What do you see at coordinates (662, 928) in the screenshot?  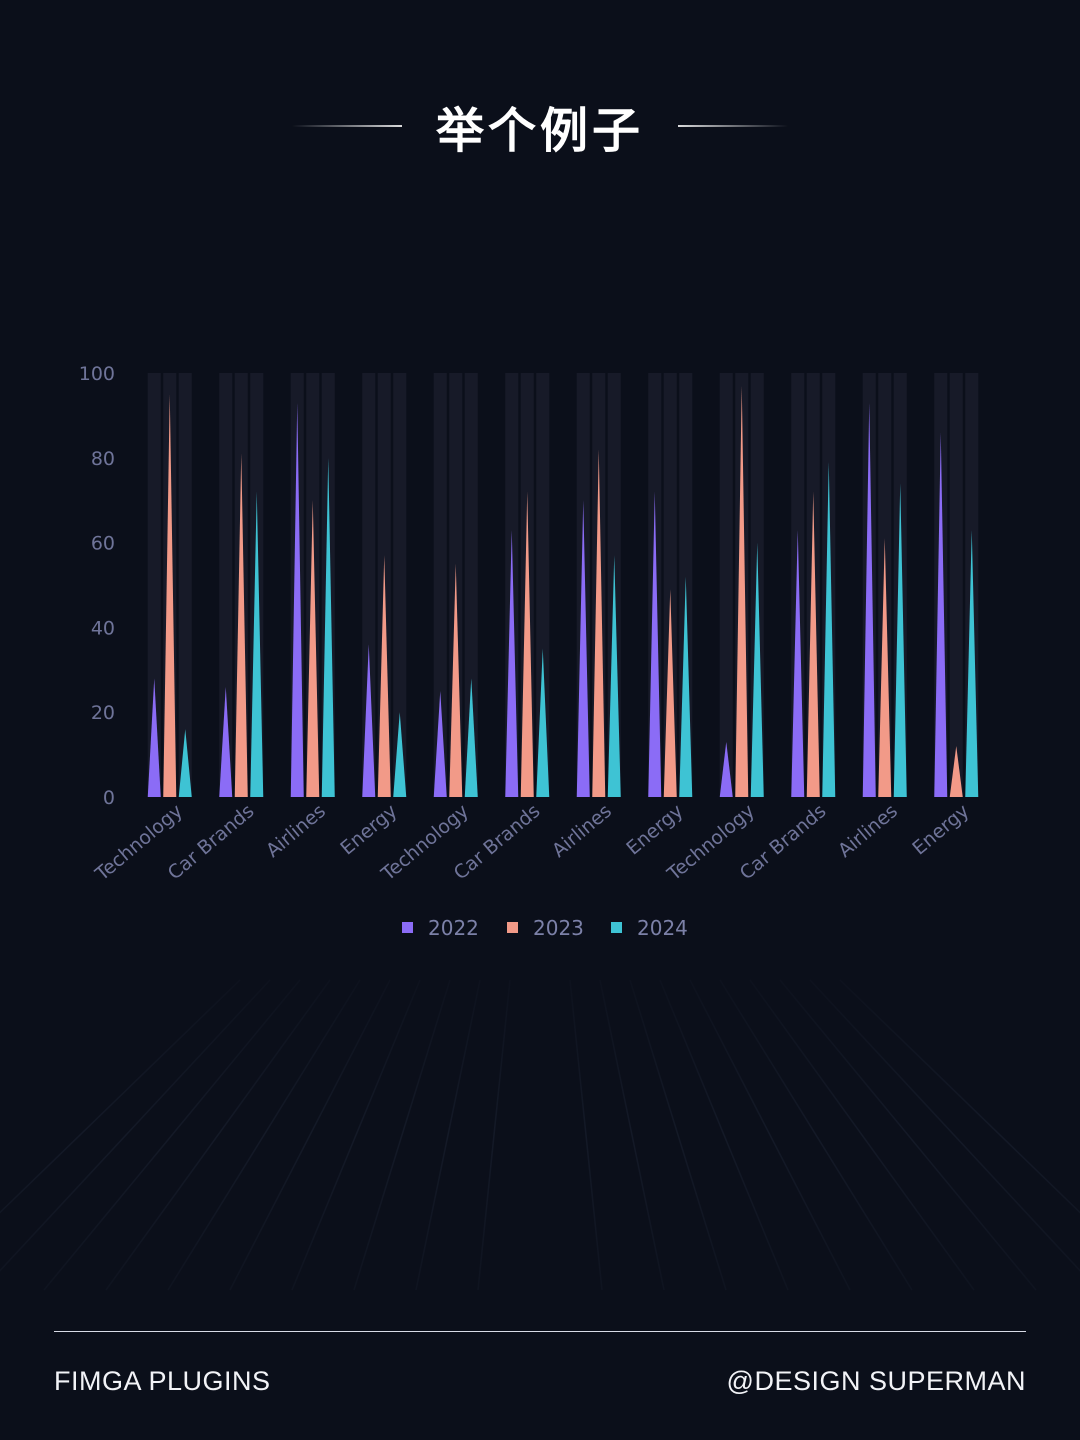 I see `legend-label: 2024` at bounding box center [662, 928].